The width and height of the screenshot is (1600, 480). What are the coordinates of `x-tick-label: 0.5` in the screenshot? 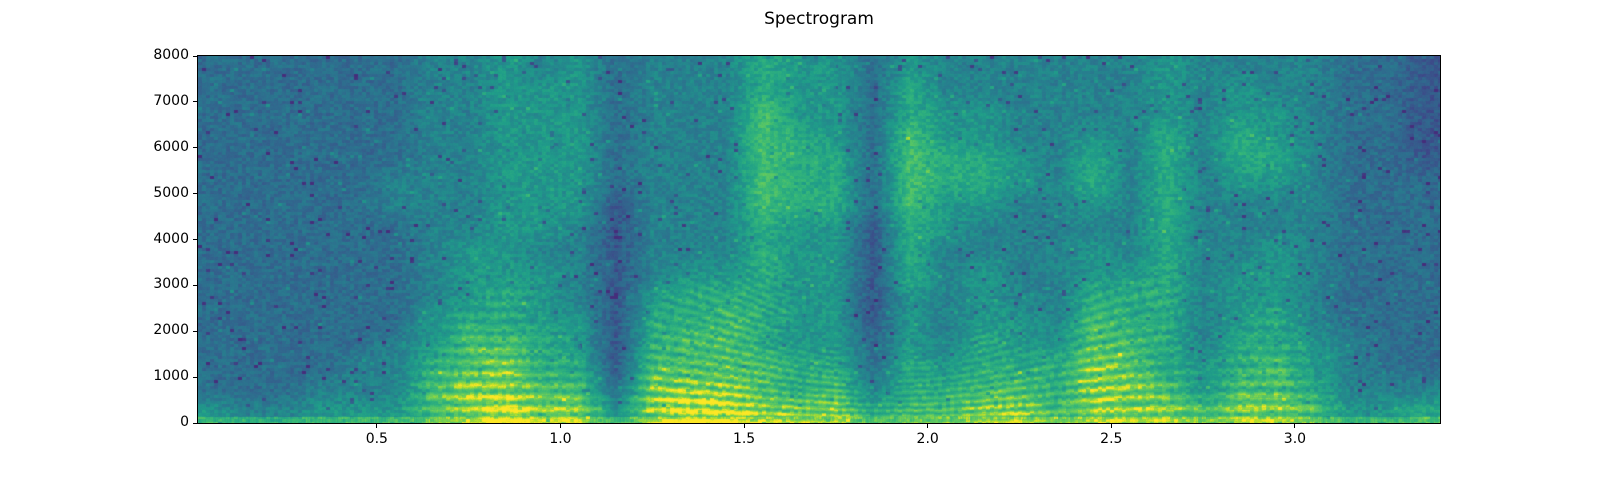 It's located at (376, 439).